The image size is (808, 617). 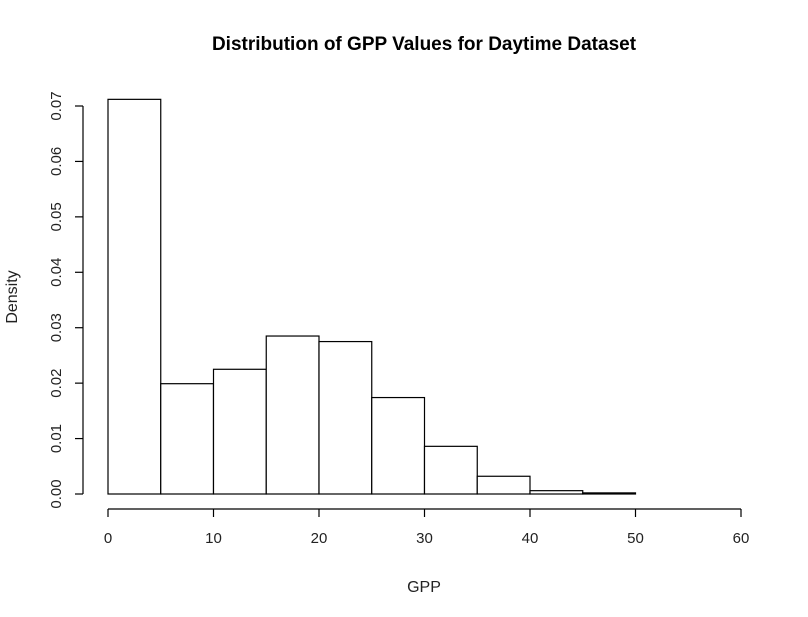 What do you see at coordinates (56, 493) in the screenshot?
I see `y-tick-label: 0.00` at bounding box center [56, 493].